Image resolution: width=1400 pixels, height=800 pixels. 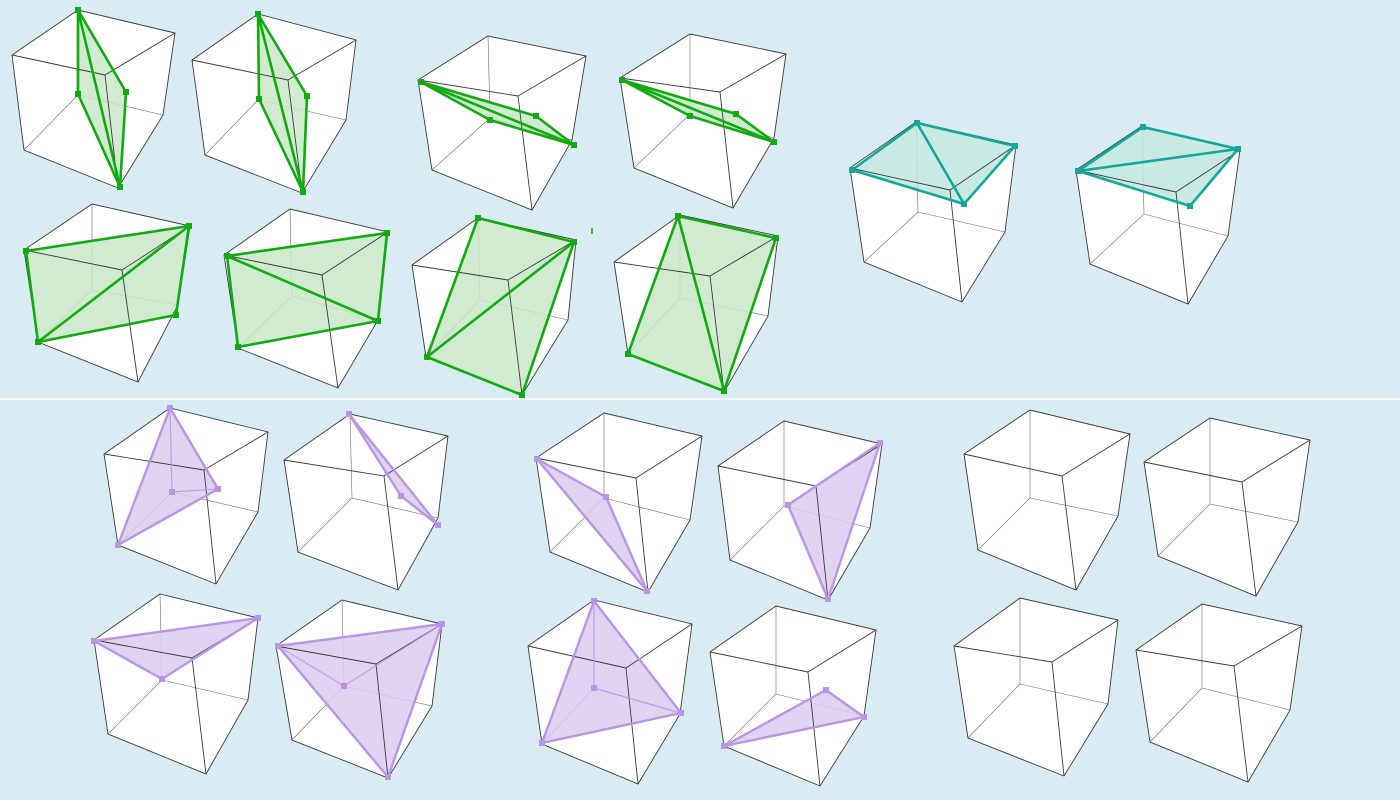 I want to click on cube-e3, so click(x=1036, y=687).